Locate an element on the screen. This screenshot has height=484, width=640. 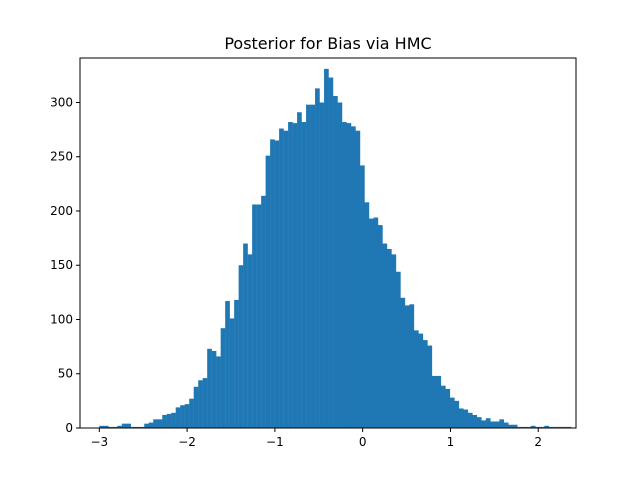
chart-title: Posterior for Bias via HMC is located at coordinates (327, 43).